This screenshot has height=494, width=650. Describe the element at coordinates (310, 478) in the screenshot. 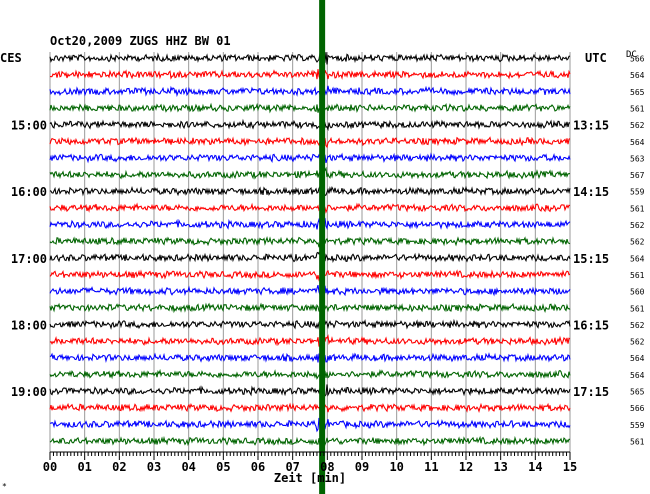

I see `x-axis-label: Zeit [min]` at that location.